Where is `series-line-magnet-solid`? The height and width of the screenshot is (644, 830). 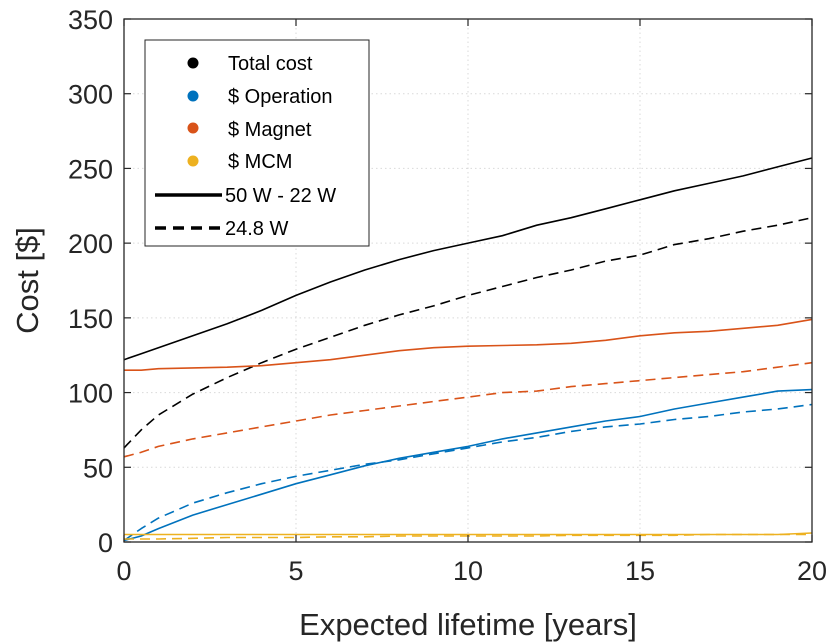
series-line-magnet-solid is located at coordinates (468, 345).